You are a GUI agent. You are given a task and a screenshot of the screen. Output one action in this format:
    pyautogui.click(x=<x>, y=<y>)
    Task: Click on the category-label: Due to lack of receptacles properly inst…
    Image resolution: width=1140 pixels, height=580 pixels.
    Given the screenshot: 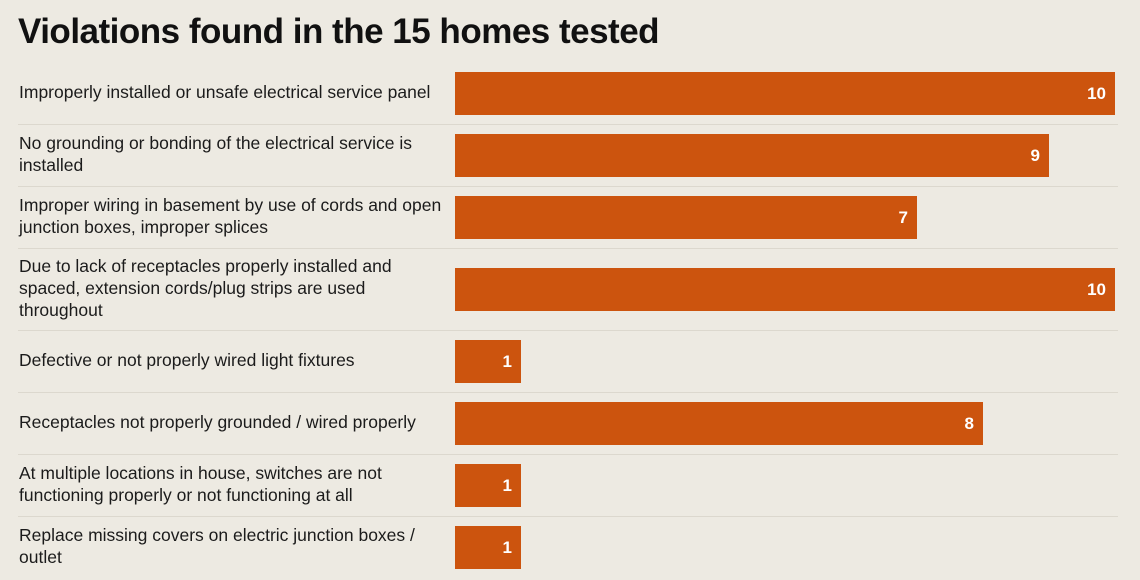 What is the action you would take?
    pyautogui.click(x=205, y=288)
    